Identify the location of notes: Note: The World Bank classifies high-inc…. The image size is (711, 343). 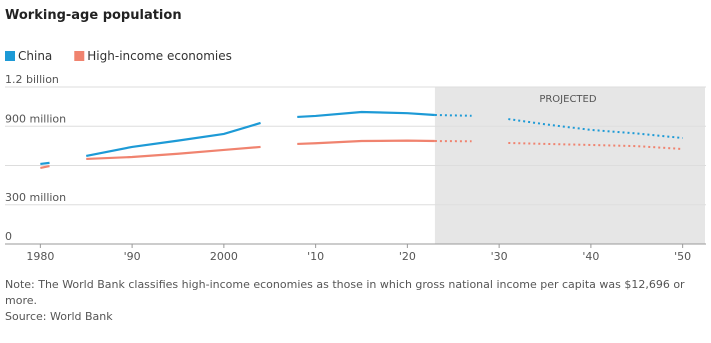
(352, 301).